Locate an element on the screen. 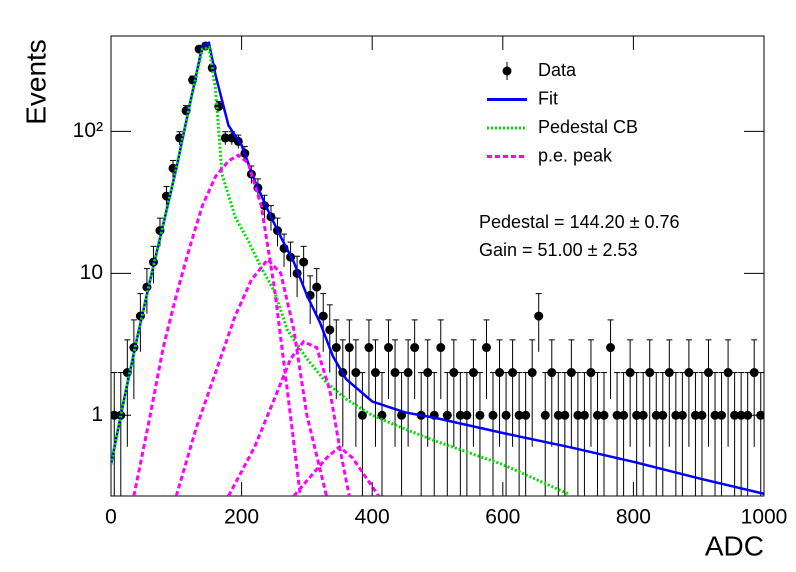 This screenshot has width=796, height=572. x-tick-label: 0 is located at coordinates (111, 517).